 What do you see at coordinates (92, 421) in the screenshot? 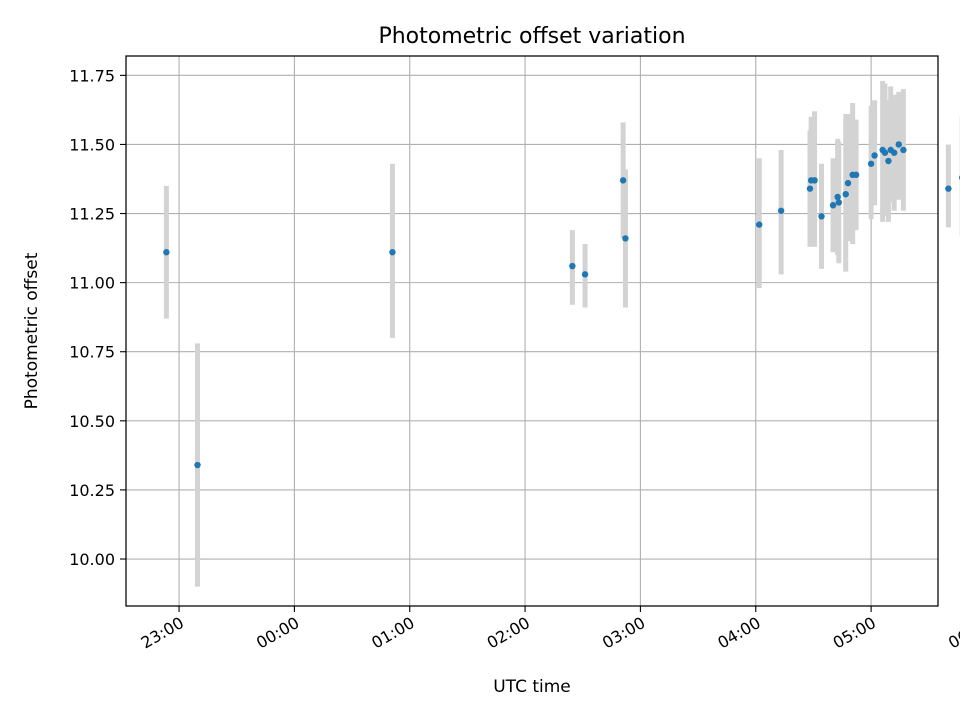
I see `y-tick-label: 10.50` at bounding box center [92, 421].